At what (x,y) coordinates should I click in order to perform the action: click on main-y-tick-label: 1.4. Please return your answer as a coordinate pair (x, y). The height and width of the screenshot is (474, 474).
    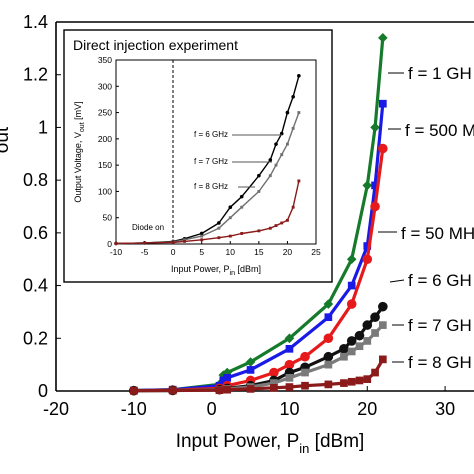
    Looking at the image, I should click on (35, 22).